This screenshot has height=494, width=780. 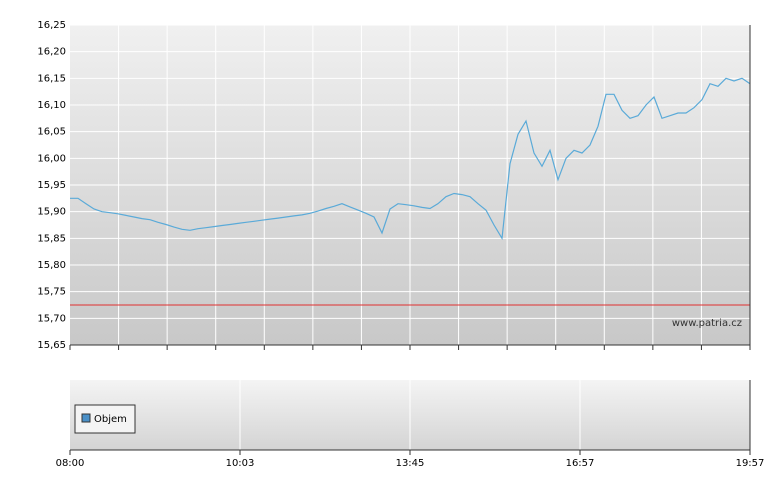 I want to click on y-tick-label: 15,70, so click(x=51, y=318).